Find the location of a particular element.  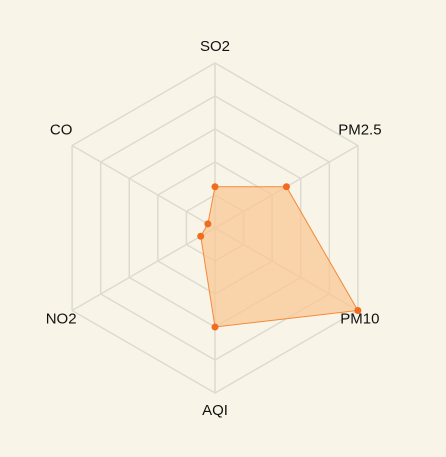

radar-series is located at coordinates (279, 257).